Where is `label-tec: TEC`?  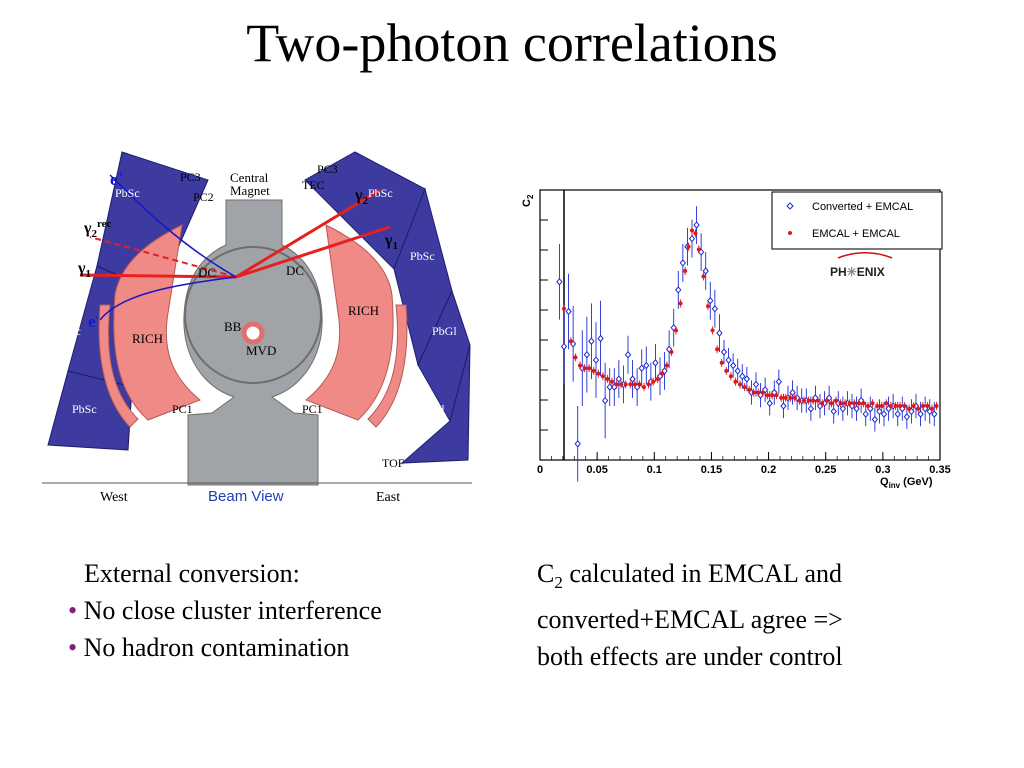
label-tec: TEC is located at coordinates (313, 185).